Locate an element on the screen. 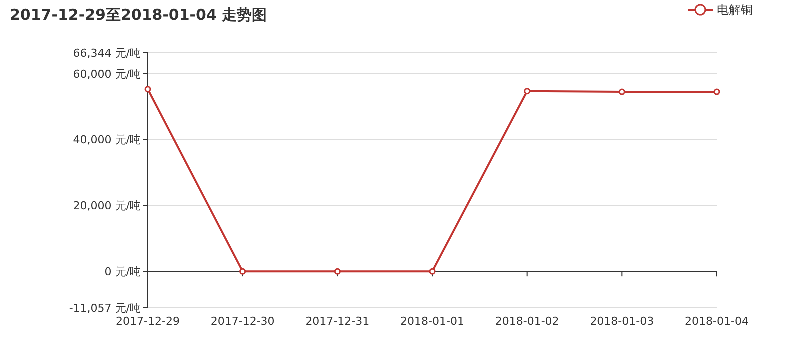  x-tick-label: 2017-12-30 is located at coordinates (242, 321).